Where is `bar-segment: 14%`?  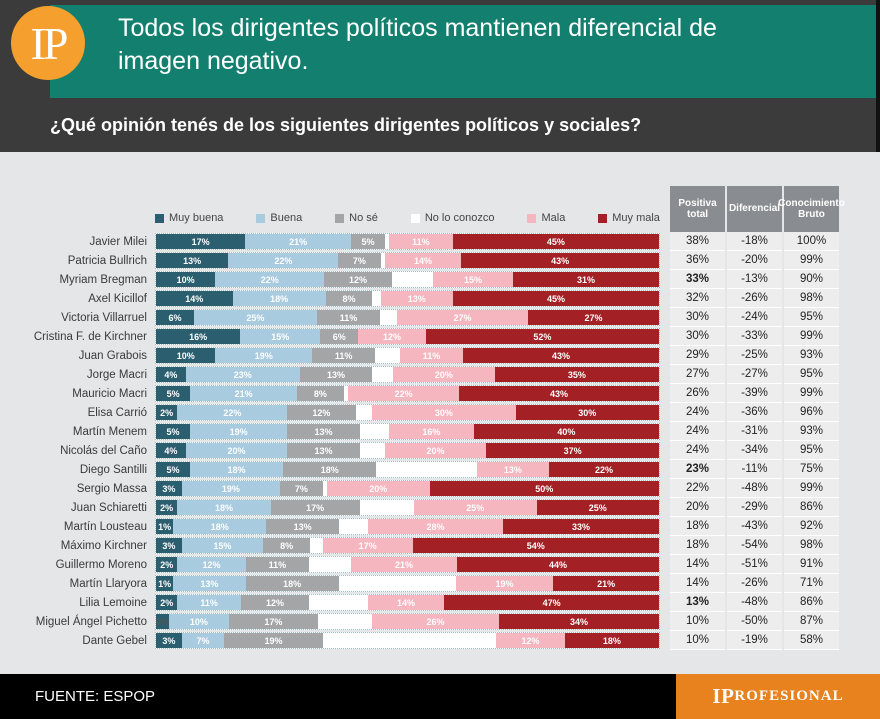 bar-segment: 14% is located at coordinates (423, 260).